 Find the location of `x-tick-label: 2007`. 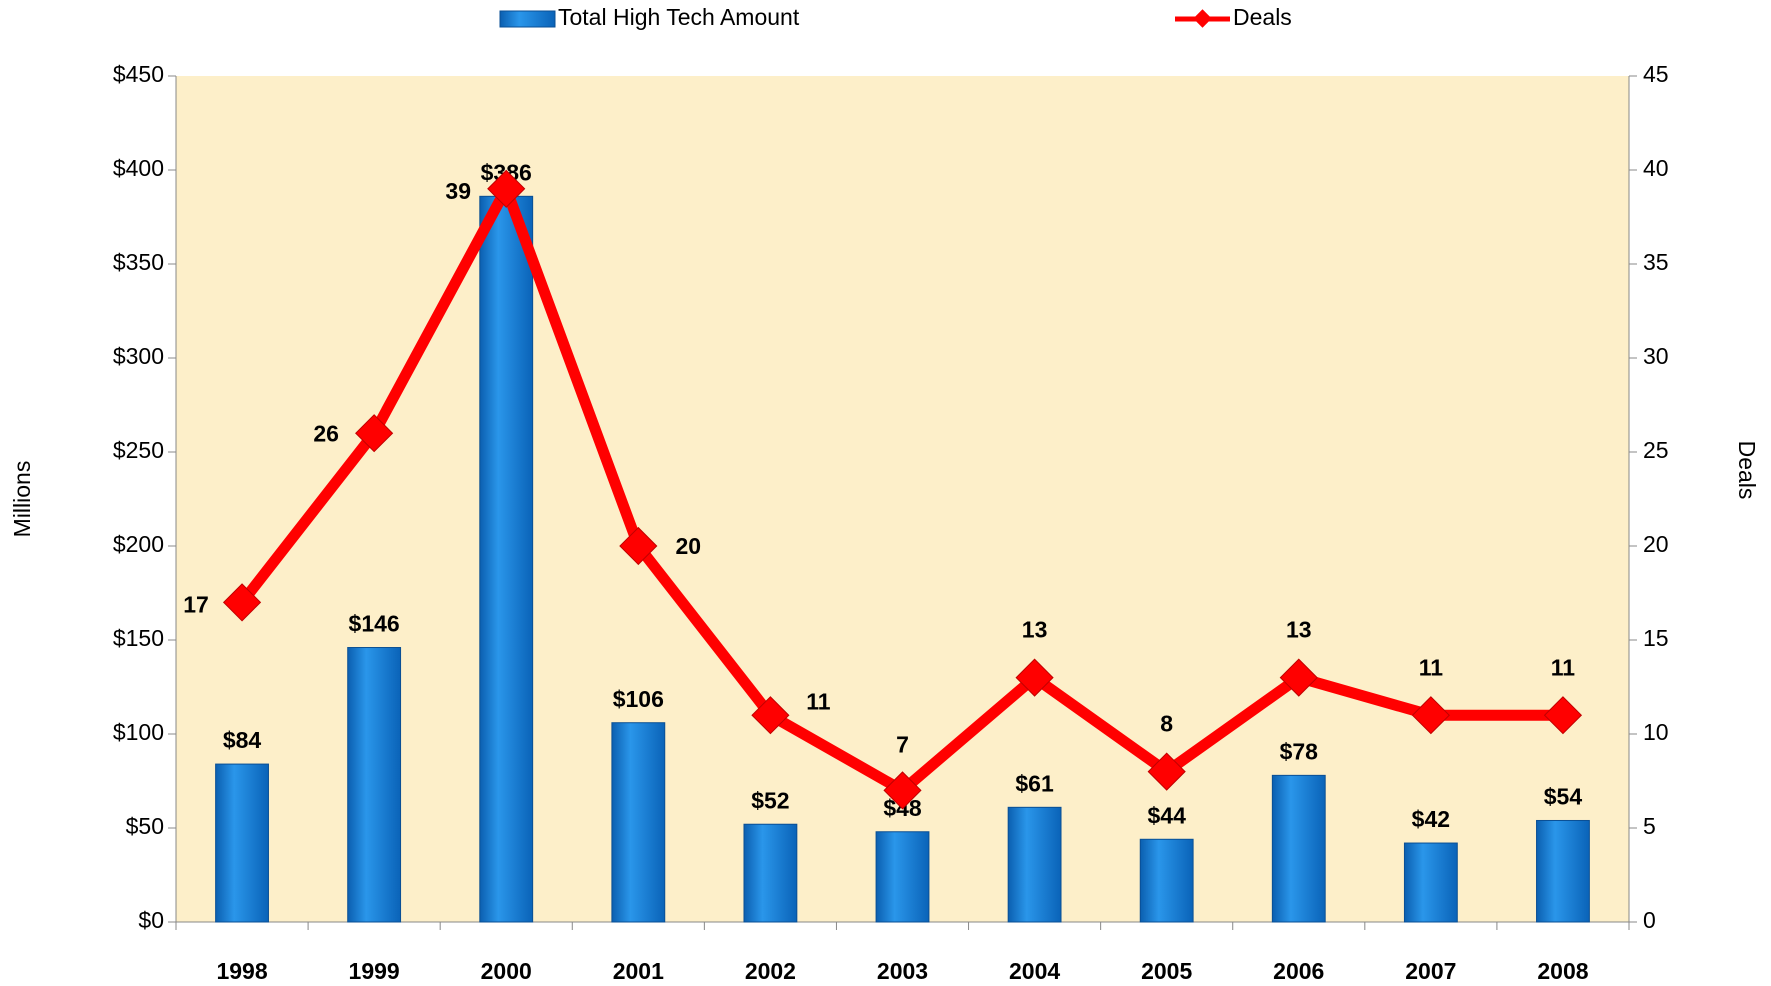

x-tick-label: 2007 is located at coordinates (1430, 971).